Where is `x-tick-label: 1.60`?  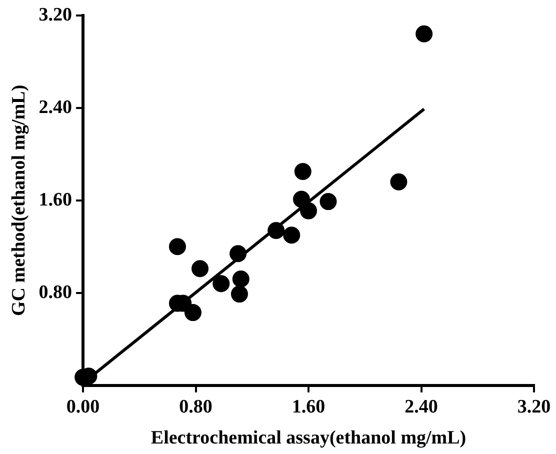
x-tick-label: 1.60 is located at coordinates (309, 407).